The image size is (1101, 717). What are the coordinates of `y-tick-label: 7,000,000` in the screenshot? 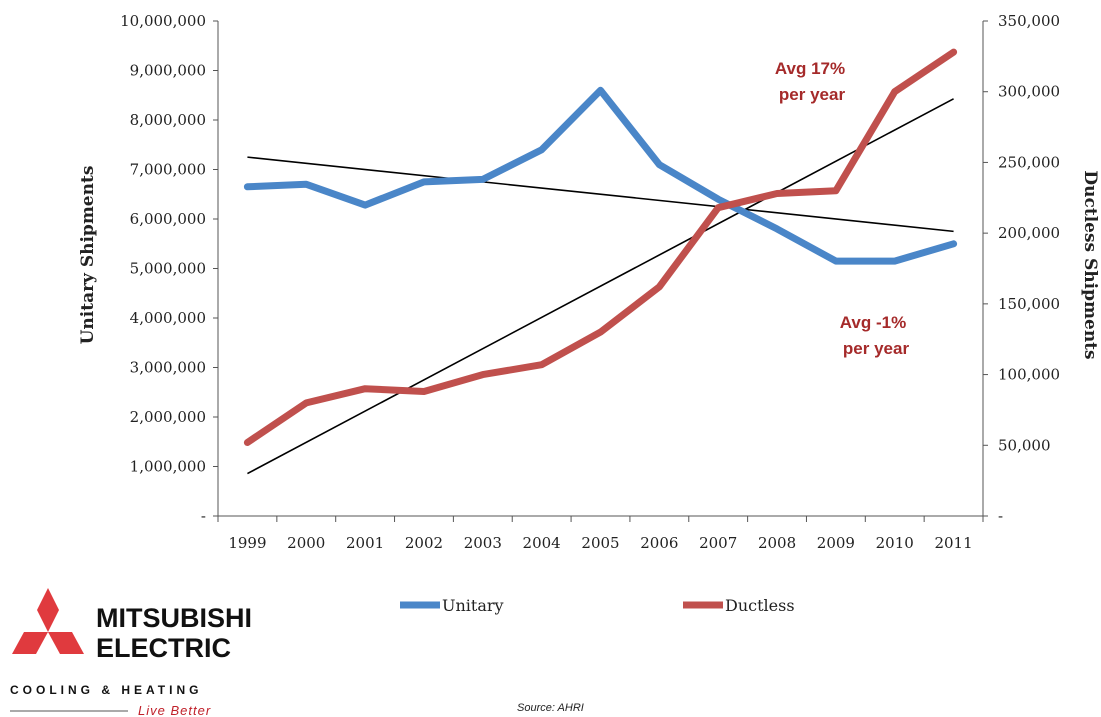 It's located at (168, 170).